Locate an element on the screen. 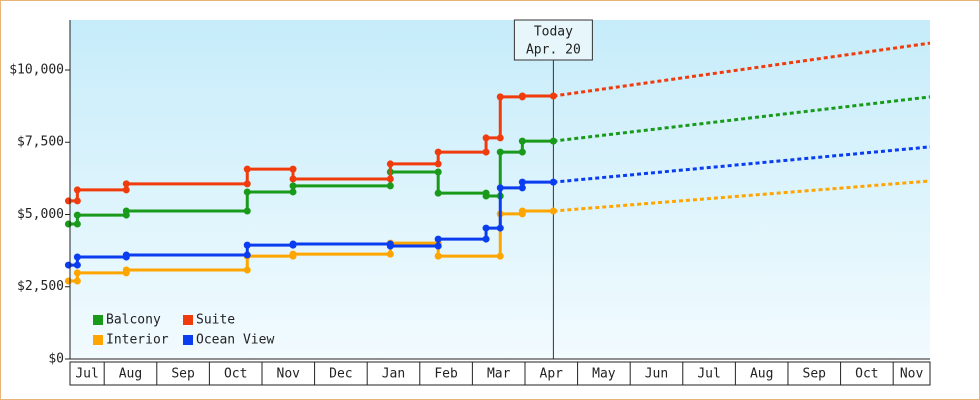 This screenshot has height=400, width=980. legend-label: Ocean View is located at coordinates (235, 340).